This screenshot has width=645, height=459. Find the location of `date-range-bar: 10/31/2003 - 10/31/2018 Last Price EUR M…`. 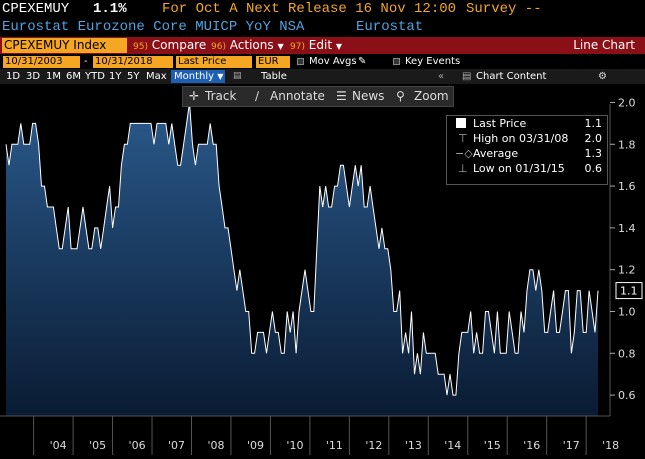

date-range-bar: 10/31/2003 - 10/31/2018 Last Price EUR M… is located at coordinates (322, 62).